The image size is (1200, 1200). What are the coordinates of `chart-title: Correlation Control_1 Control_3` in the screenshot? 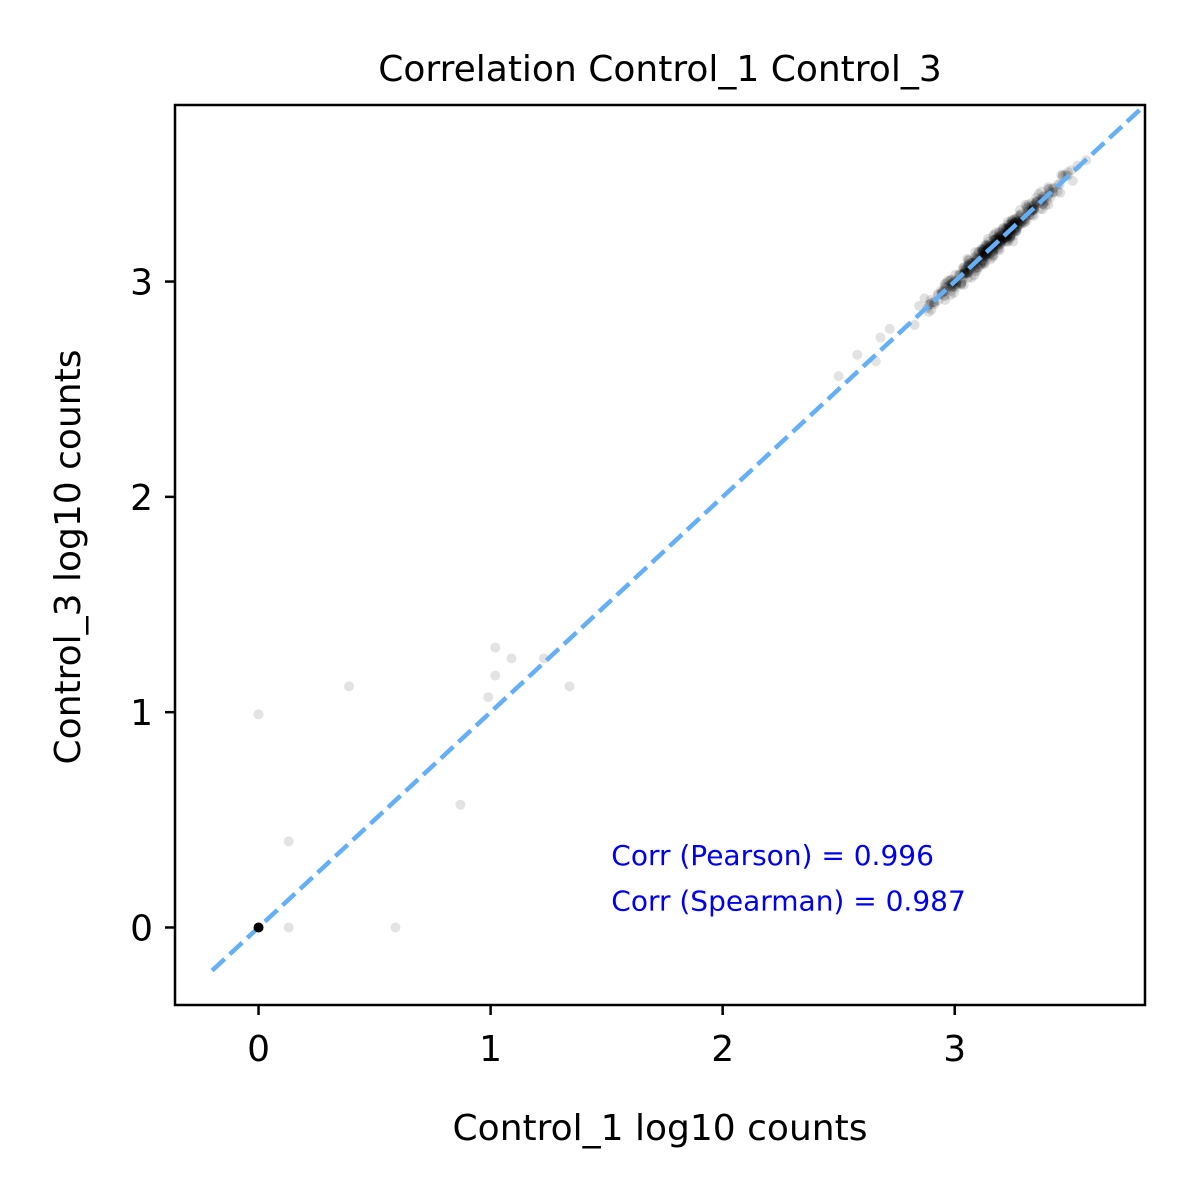 It's located at (659, 69).